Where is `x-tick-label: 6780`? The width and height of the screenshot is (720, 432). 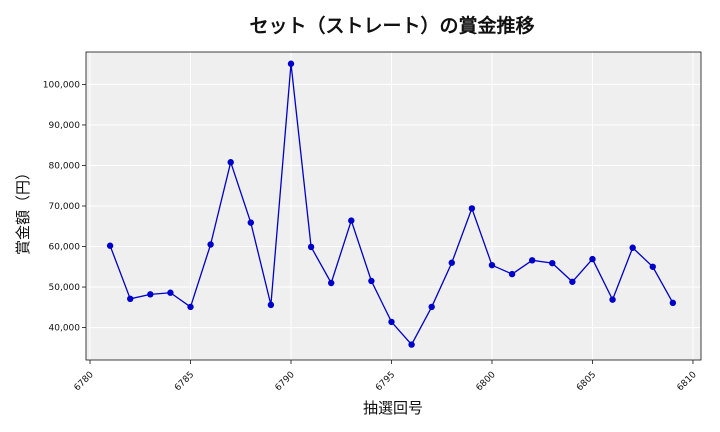 x-tick-label: 6780 is located at coordinates (84, 381).